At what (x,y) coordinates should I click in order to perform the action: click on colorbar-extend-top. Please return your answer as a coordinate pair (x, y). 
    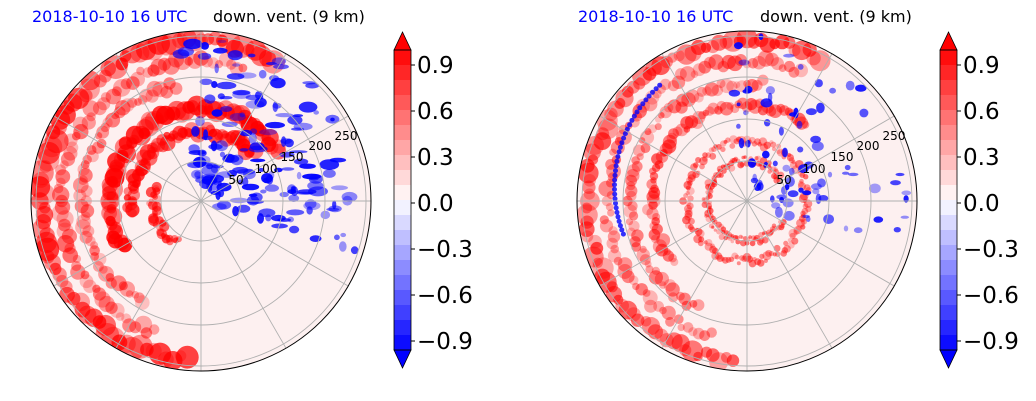
    Looking at the image, I should click on (402, 41).